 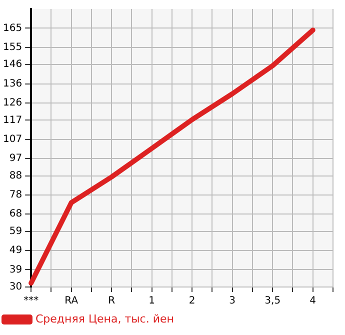 What do you see at coordinates (12, 139) in the screenshot?
I see `y-tick-label: 107` at bounding box center [12, 139].